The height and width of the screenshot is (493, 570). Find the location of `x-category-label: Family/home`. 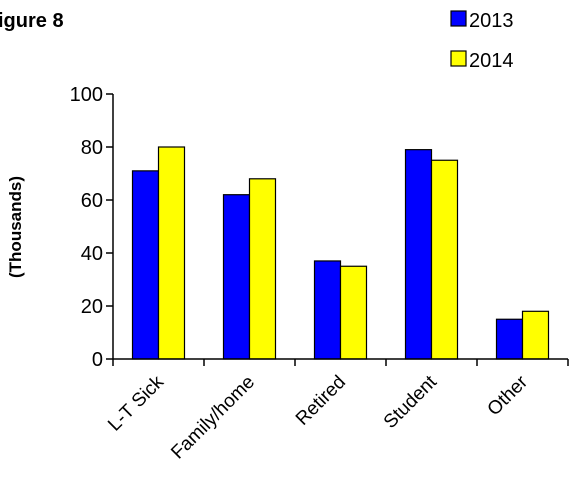

x-category-label: Family/home is located at coordinates (213, 418).